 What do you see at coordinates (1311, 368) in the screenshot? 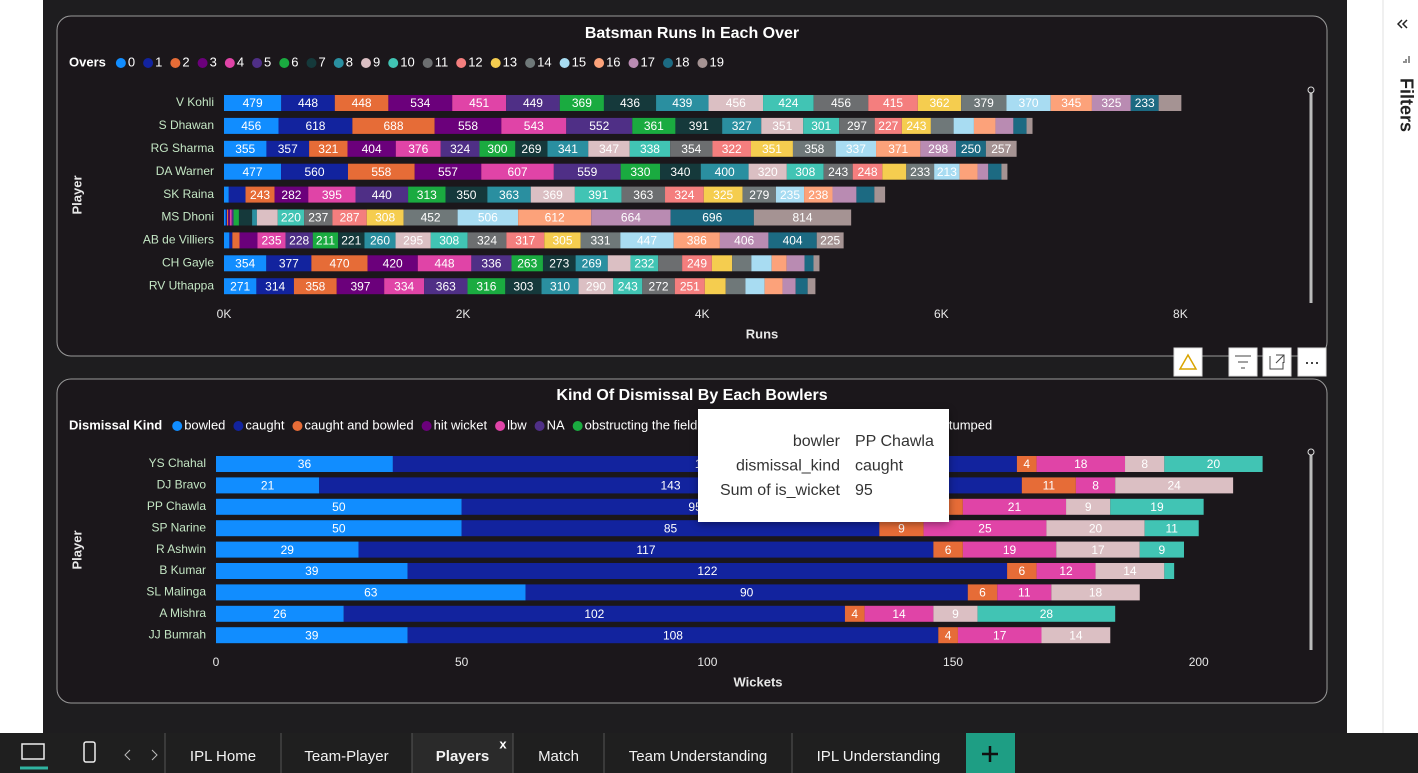
I see `scrollbar` at bounding box center [1311, 368].